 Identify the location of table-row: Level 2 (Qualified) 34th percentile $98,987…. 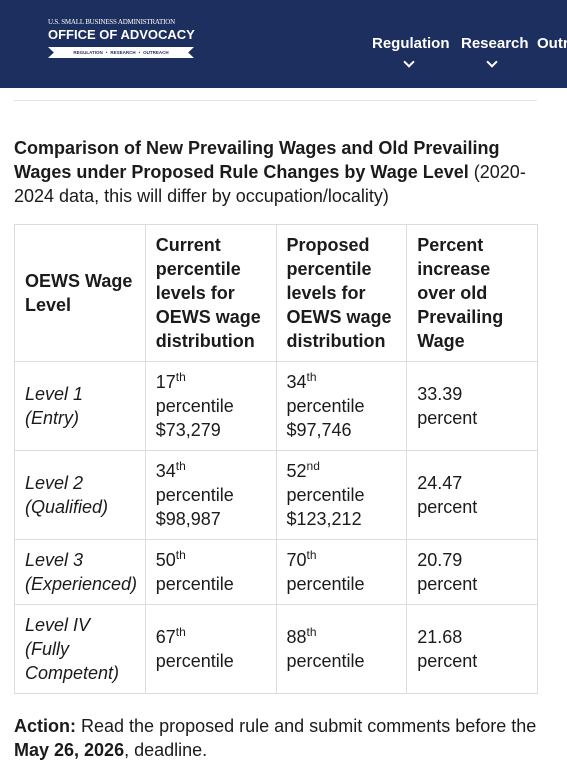
(276, 495).